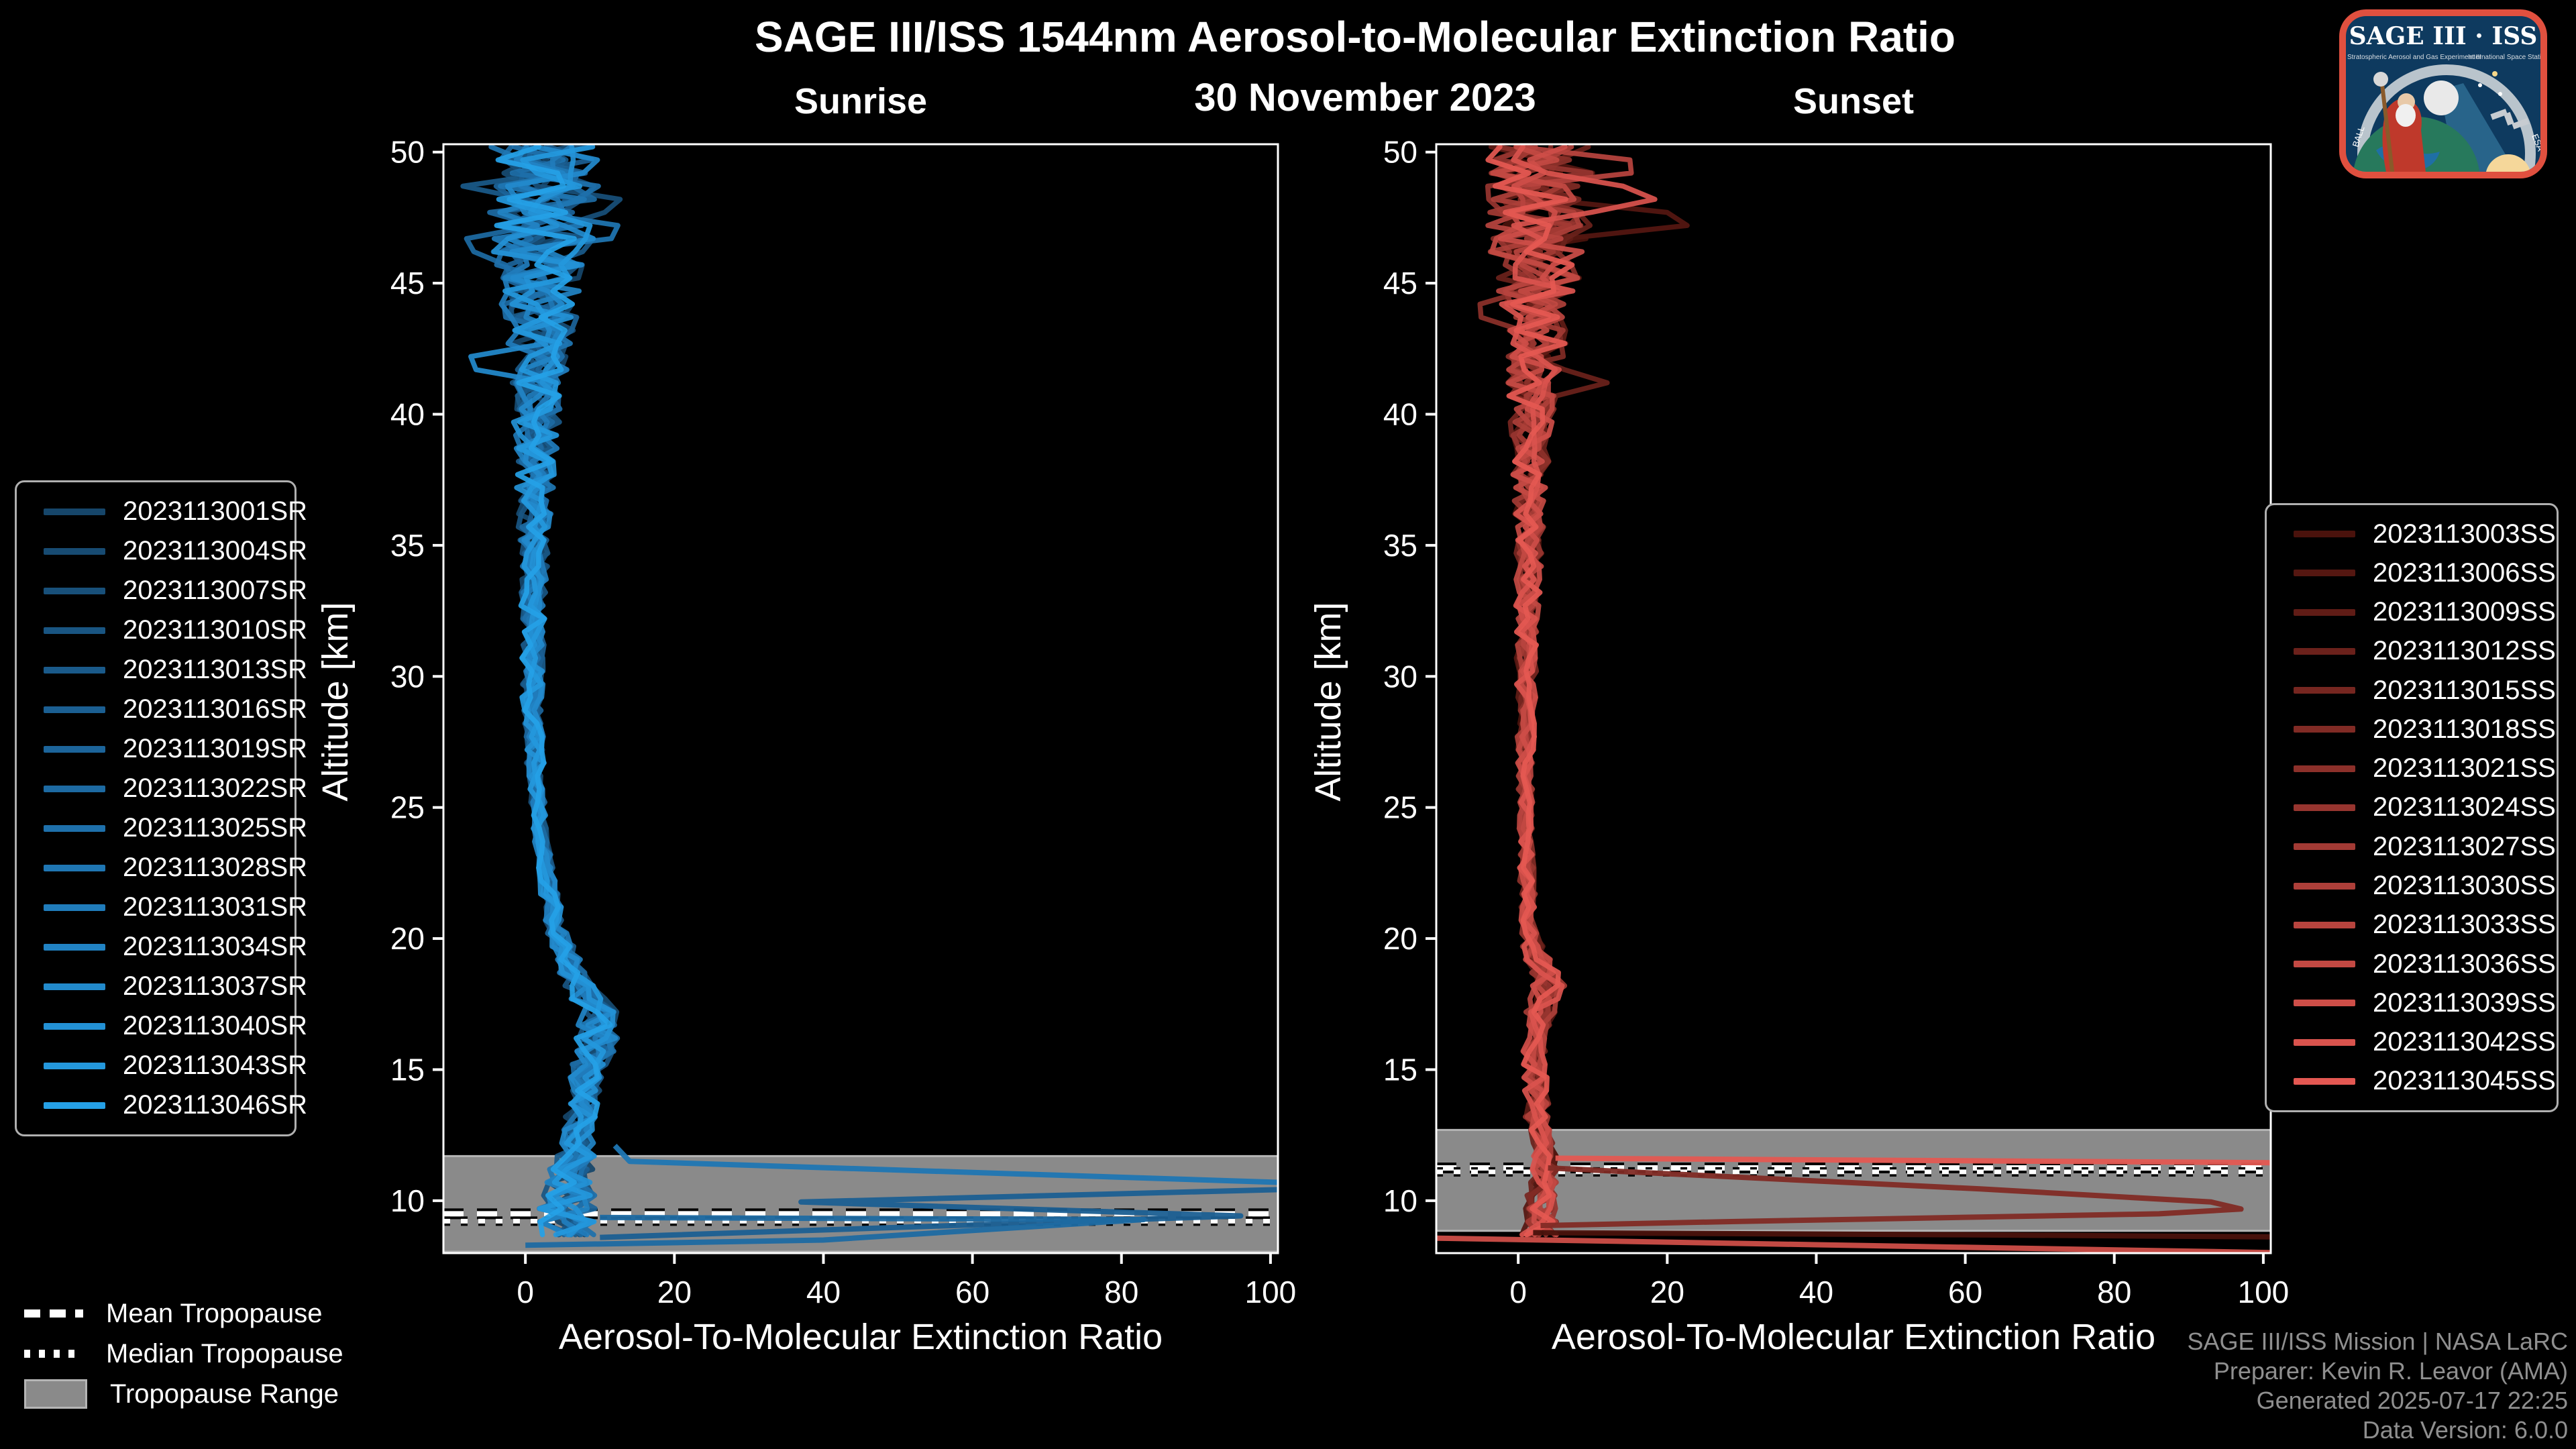 The height and width of the screenshot is (1449, 2576). I want to click on legend-item-event: 2023113039SS, so click(2412, 1003).